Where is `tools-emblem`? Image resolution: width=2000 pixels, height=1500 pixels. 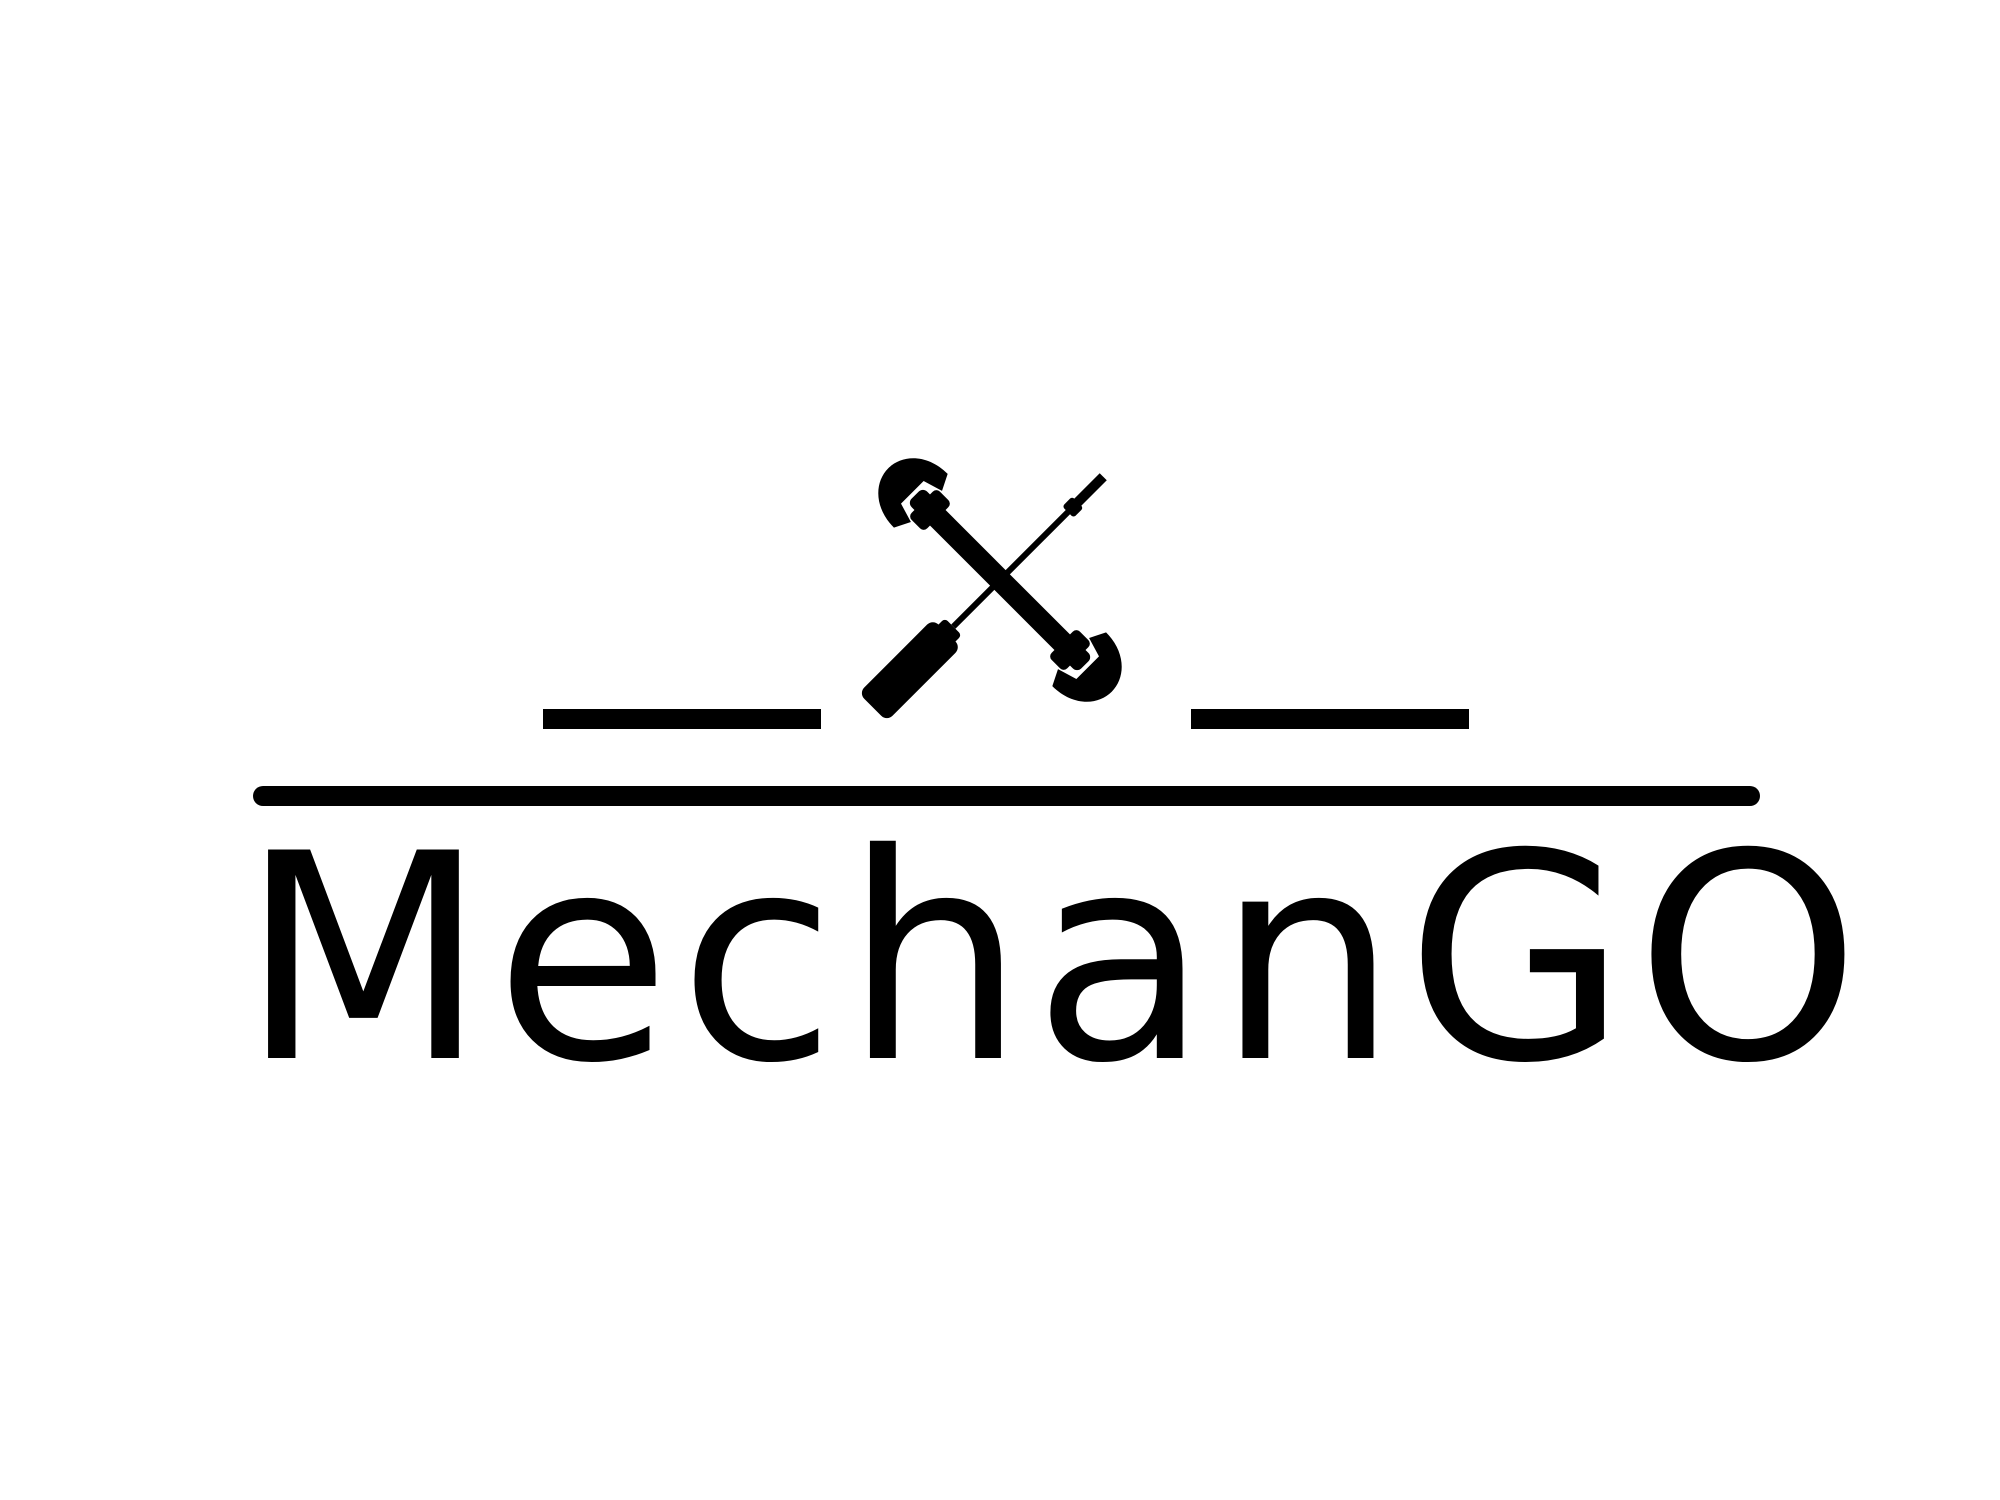
tools-emblem is located at coordinates (991, 588).